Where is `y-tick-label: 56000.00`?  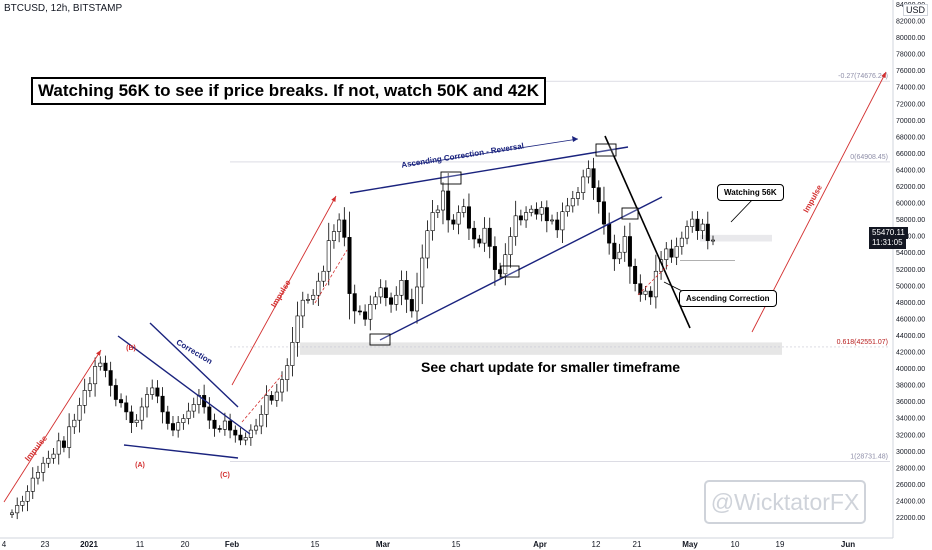 y-tick-label: 56000.00 is located at coordinates (910, 237).